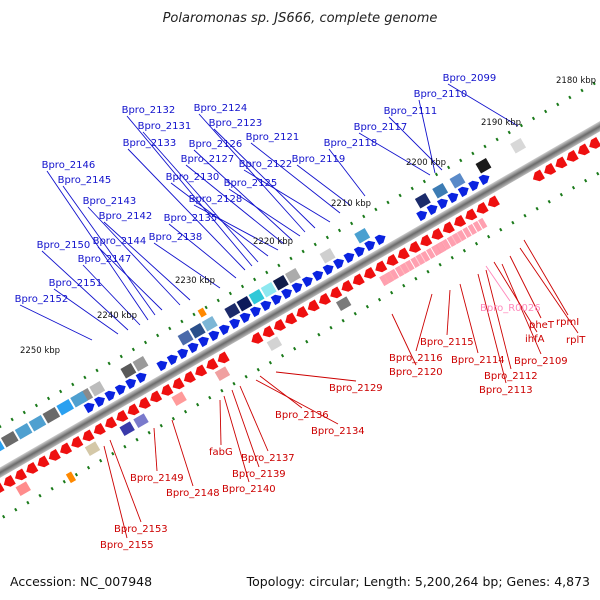  What do you see at coordinates (381, 127) in the screenshot?
I see `gene-label-bpro-2117: Bpro_2117` at bounding box center [381, 127].